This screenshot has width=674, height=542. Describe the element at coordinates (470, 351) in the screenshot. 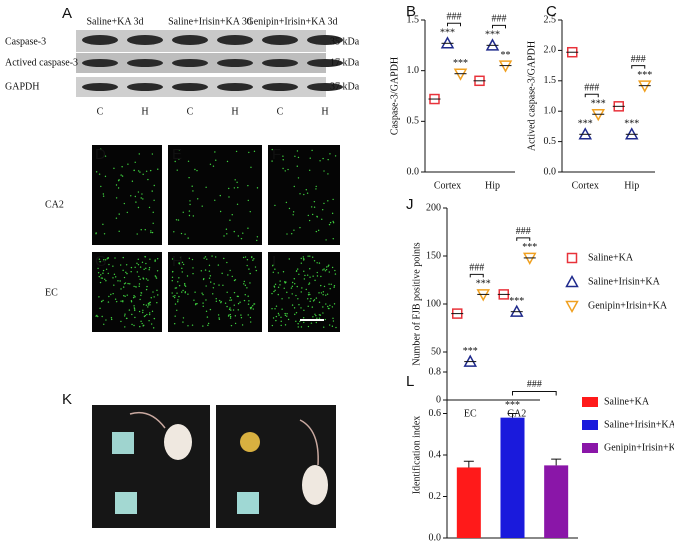

I see `significance: ***` at that location.